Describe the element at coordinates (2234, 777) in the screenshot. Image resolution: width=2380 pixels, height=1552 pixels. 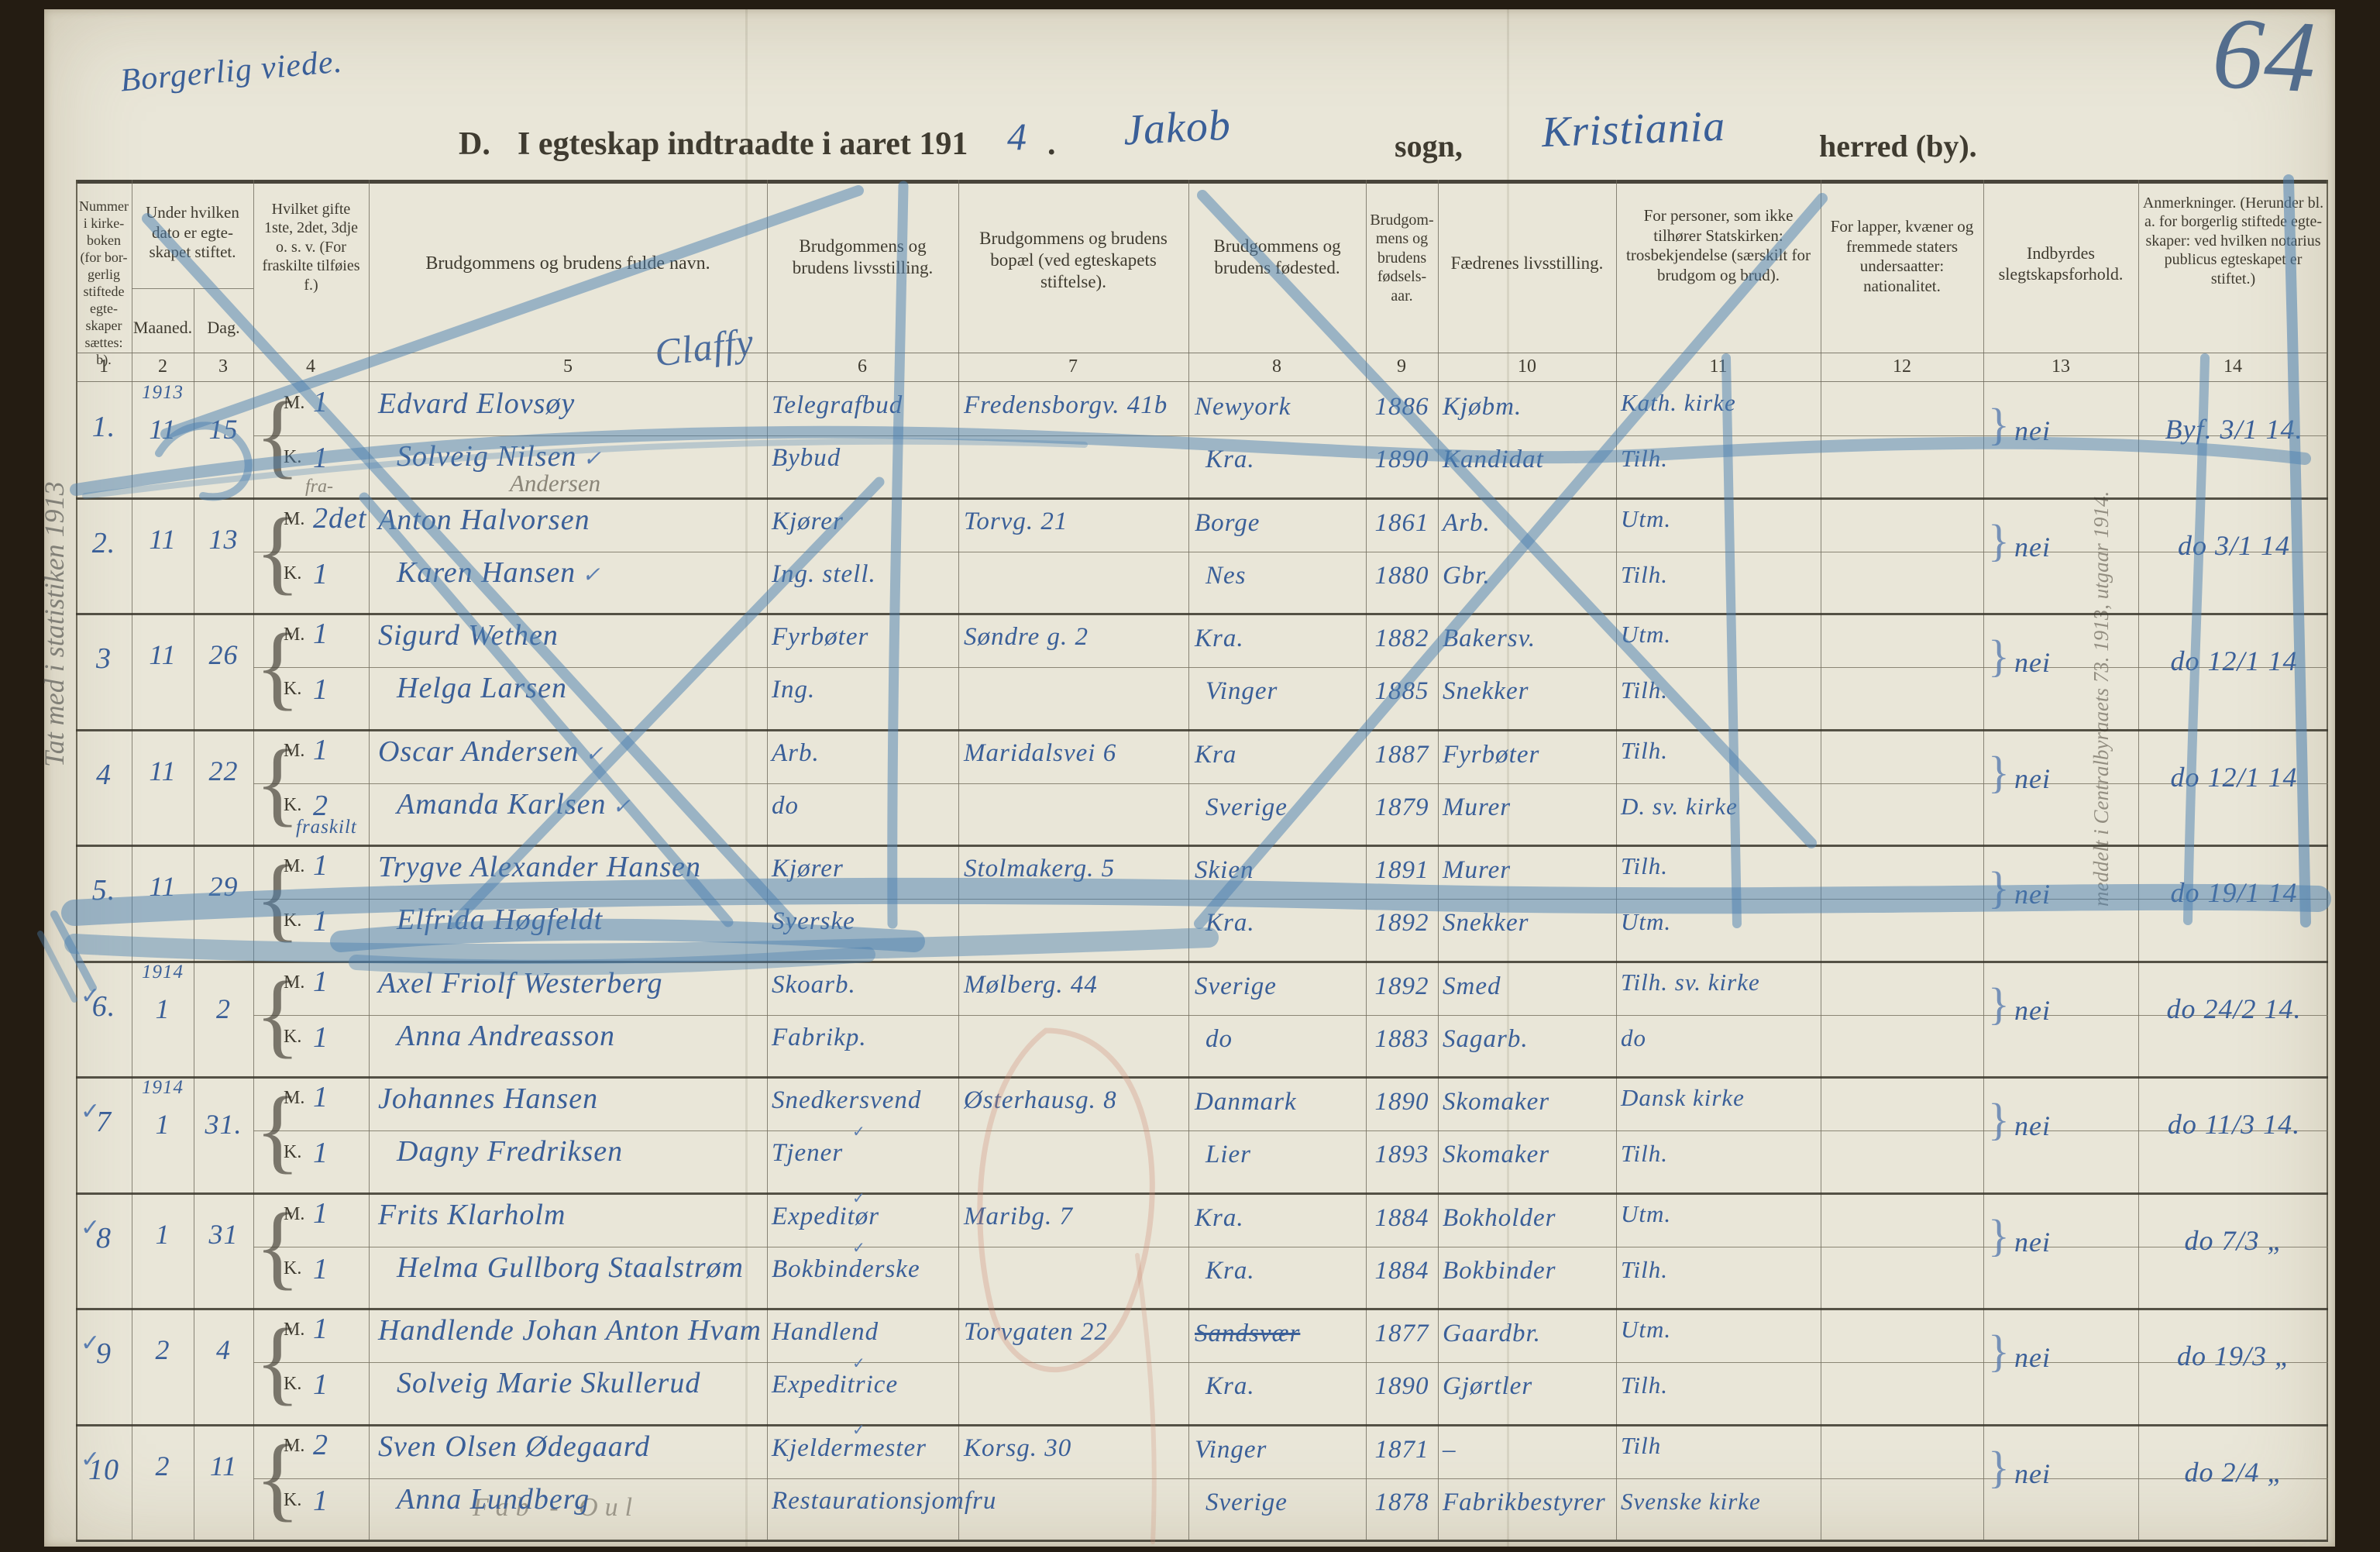
I see `row-4-remark: do 12/1 14` at that location.